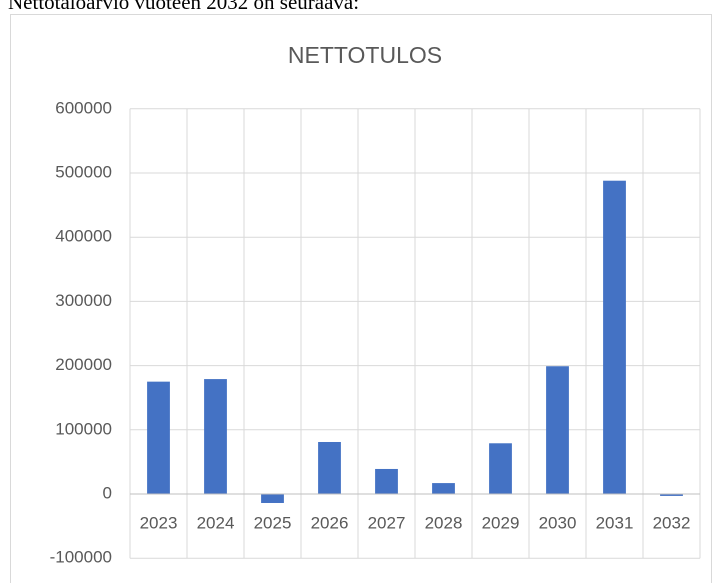  I want to click on y-tick-label: 600000, so click(83, 107).